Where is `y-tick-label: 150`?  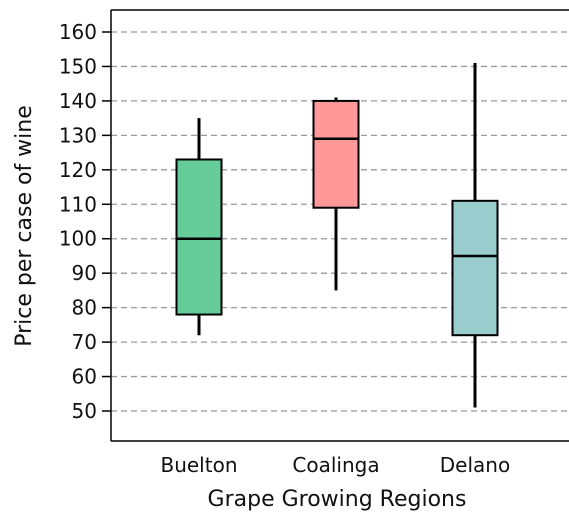
y-tick-label: 150 is located at coordinates (78, 66).